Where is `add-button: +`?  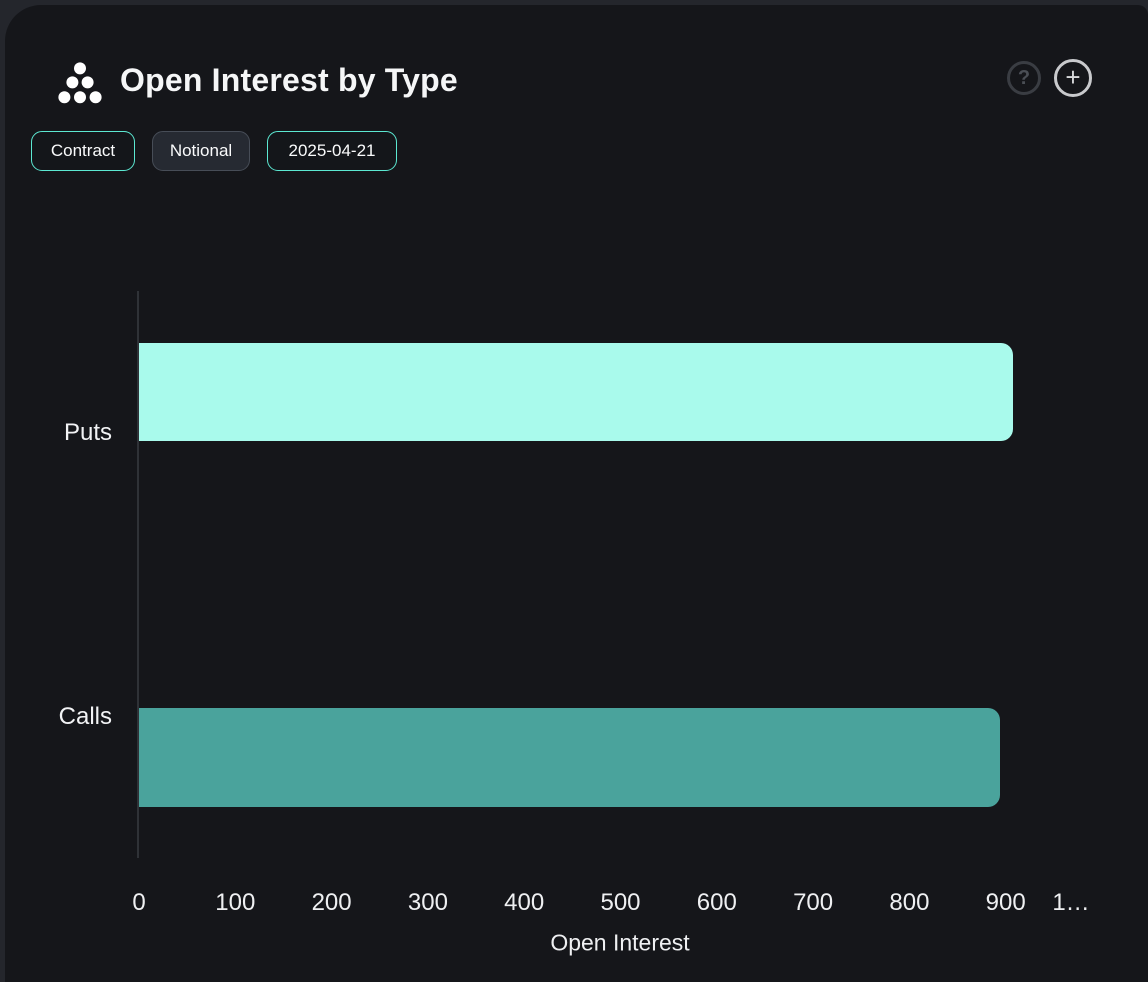
add-button: + is located at coordinates (1073, 78).